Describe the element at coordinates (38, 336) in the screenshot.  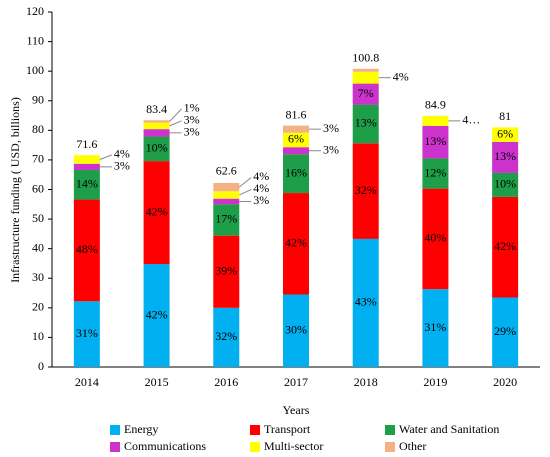
I see `y-tick-label: 10` at that location.